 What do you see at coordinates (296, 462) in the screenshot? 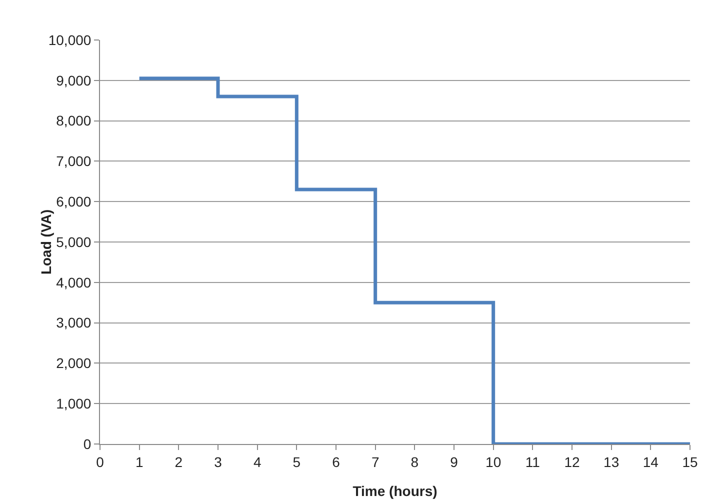
I see `x-tick-label: 5` at bounding box center [296, 462].